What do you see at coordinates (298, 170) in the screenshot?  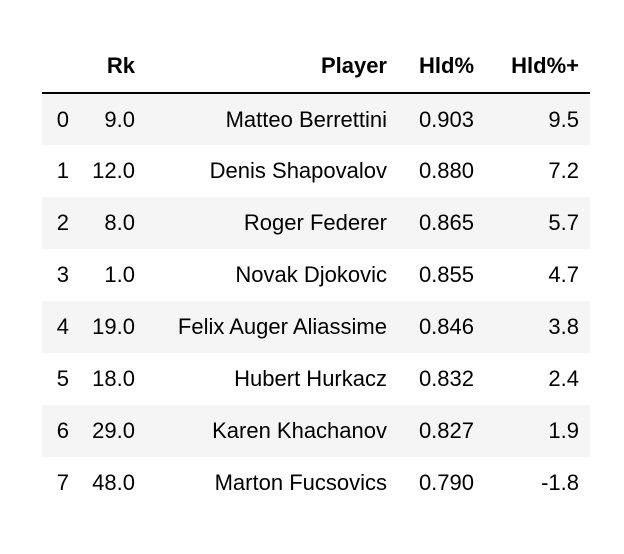 I see `cell-player: Denis Shapovalov` at bounding box center [298, 170].